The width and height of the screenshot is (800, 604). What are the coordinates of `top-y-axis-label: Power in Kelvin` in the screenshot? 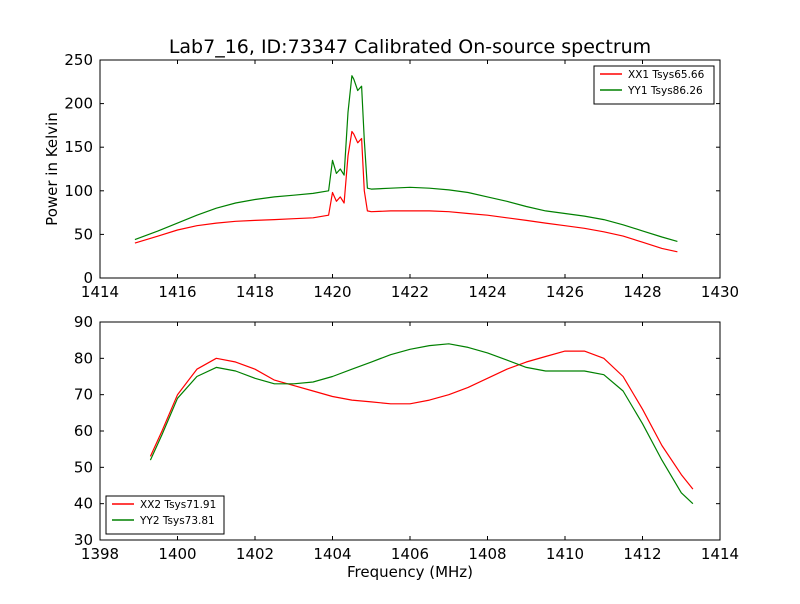 It's located at (52, 169).